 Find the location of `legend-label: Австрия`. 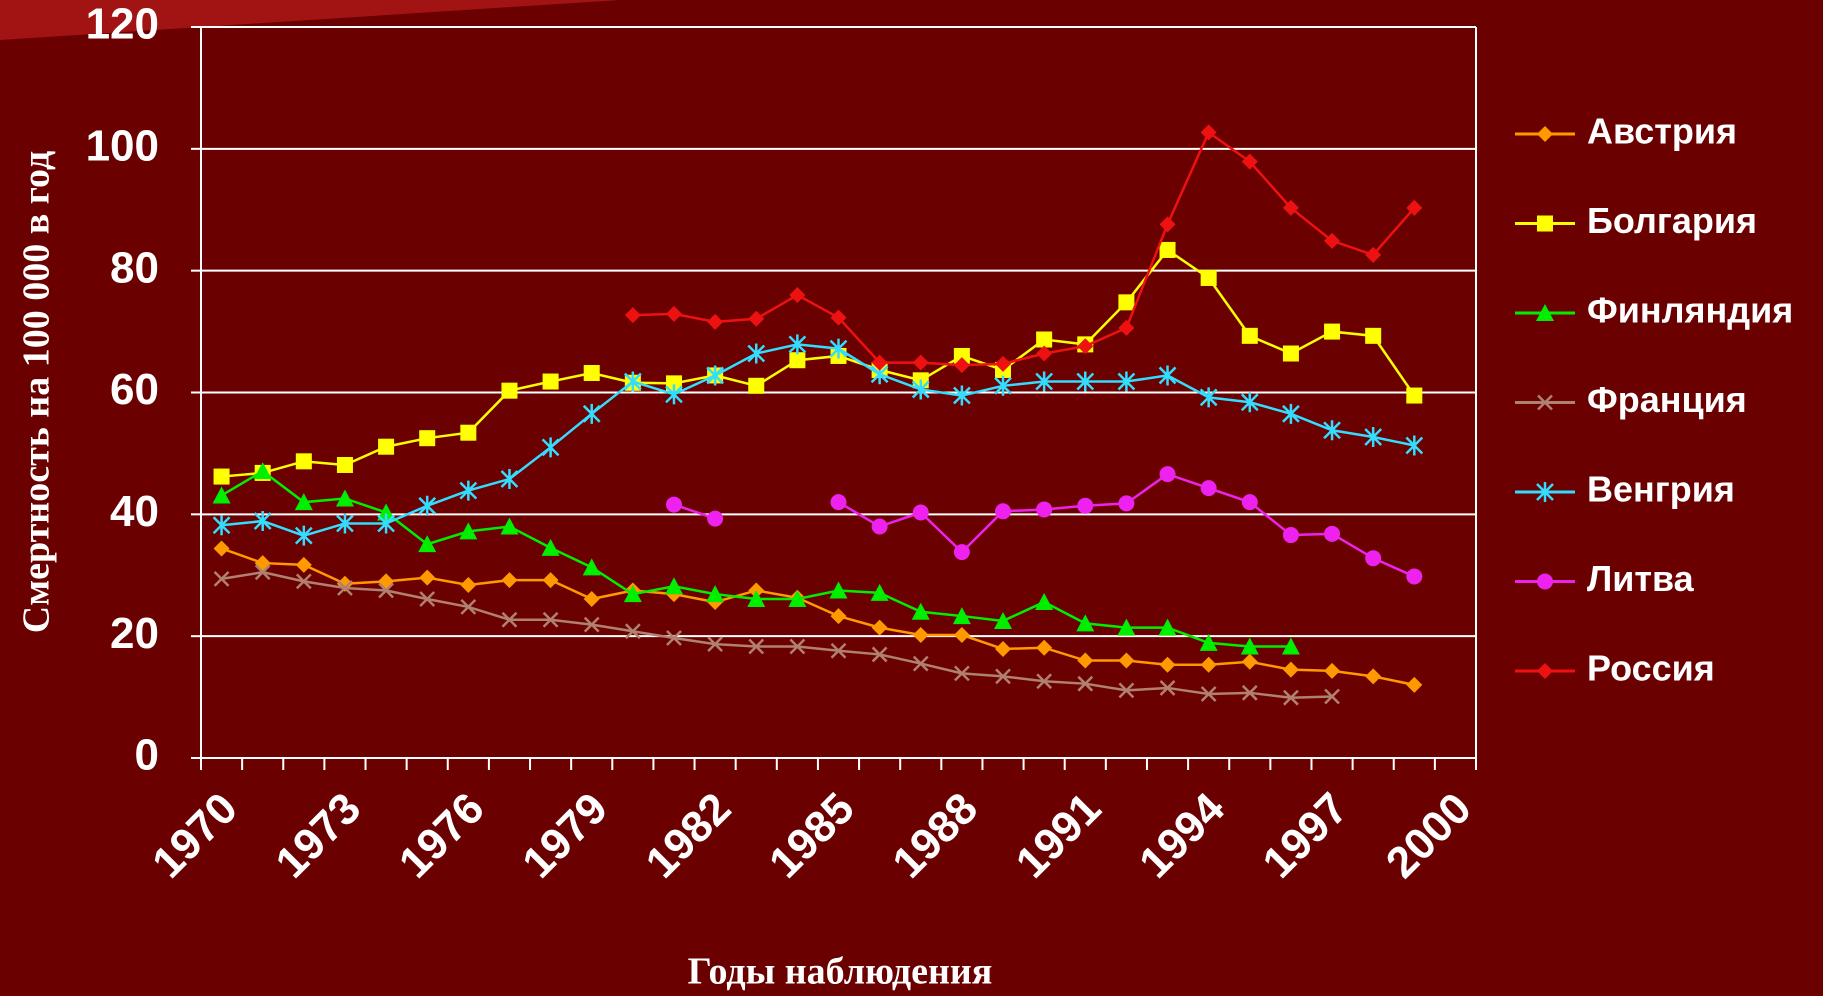

legend-label: Австрия is located at coordinates (1662, 131).